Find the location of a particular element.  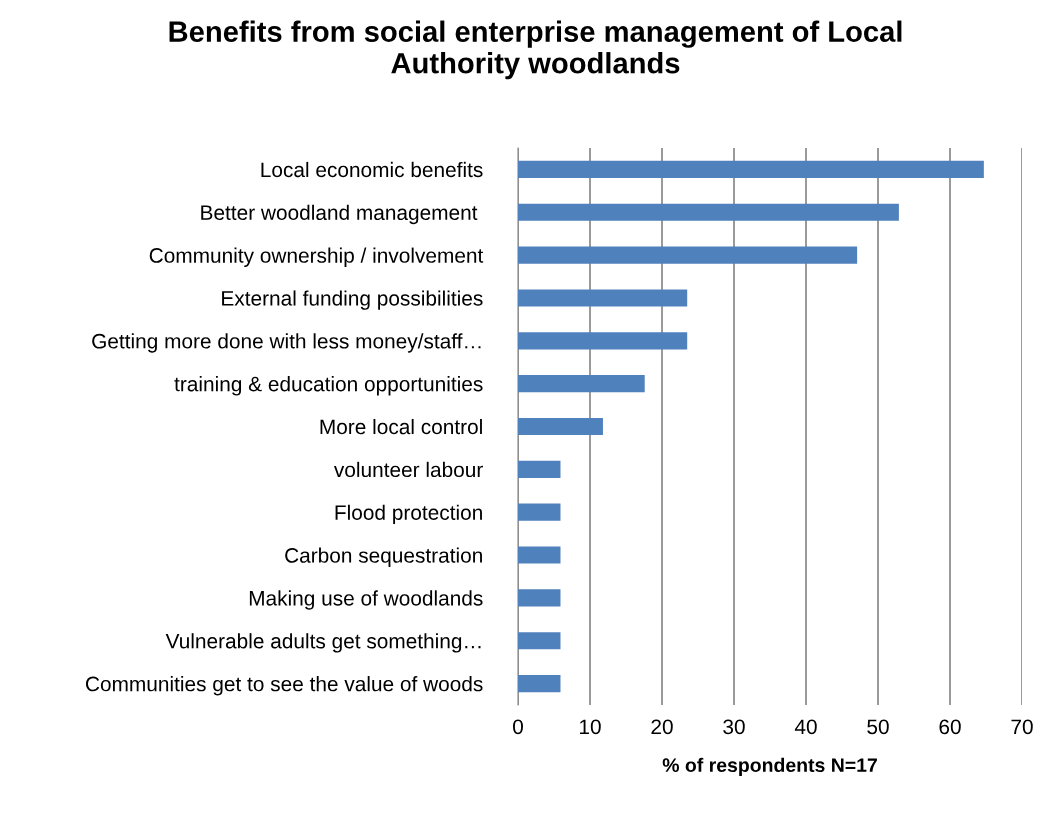

y-tick-label: training & education opportunities is located at coordinates (328, 386).